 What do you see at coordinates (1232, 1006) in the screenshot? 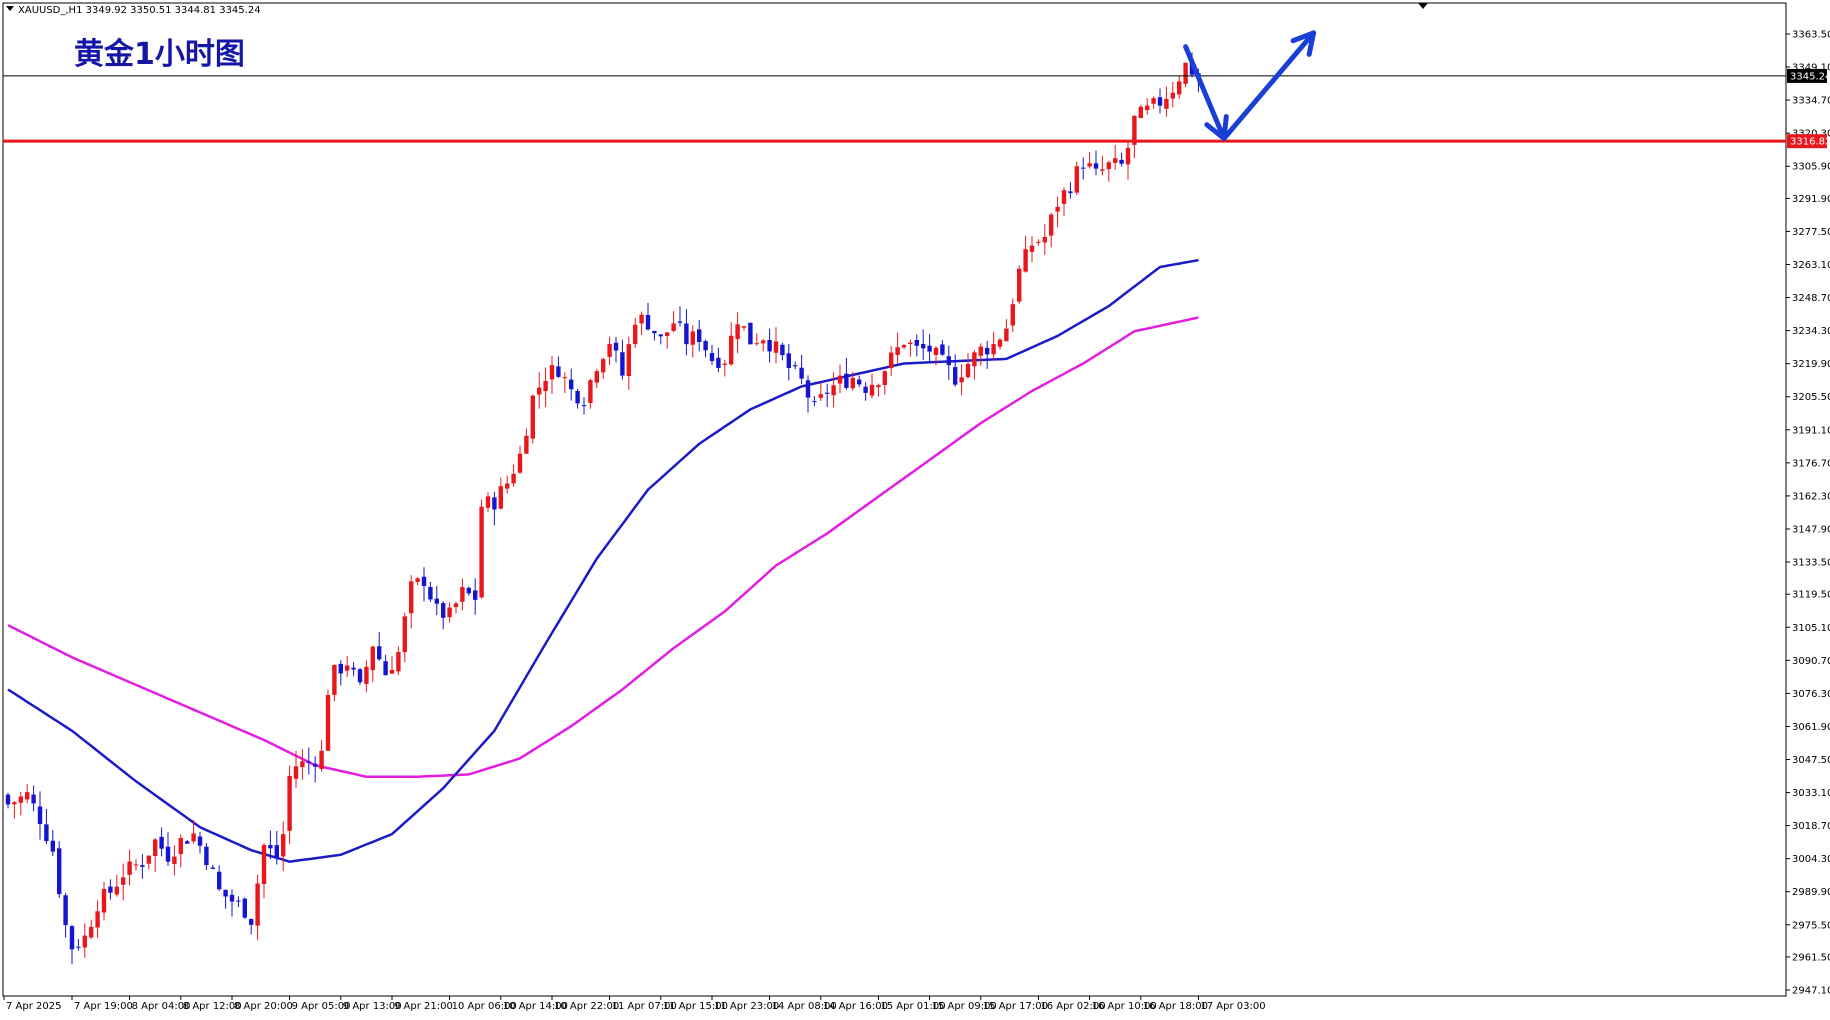
I see `x-tick-label: 17 Apr 03:00` at bounding box center [1232, 1006].